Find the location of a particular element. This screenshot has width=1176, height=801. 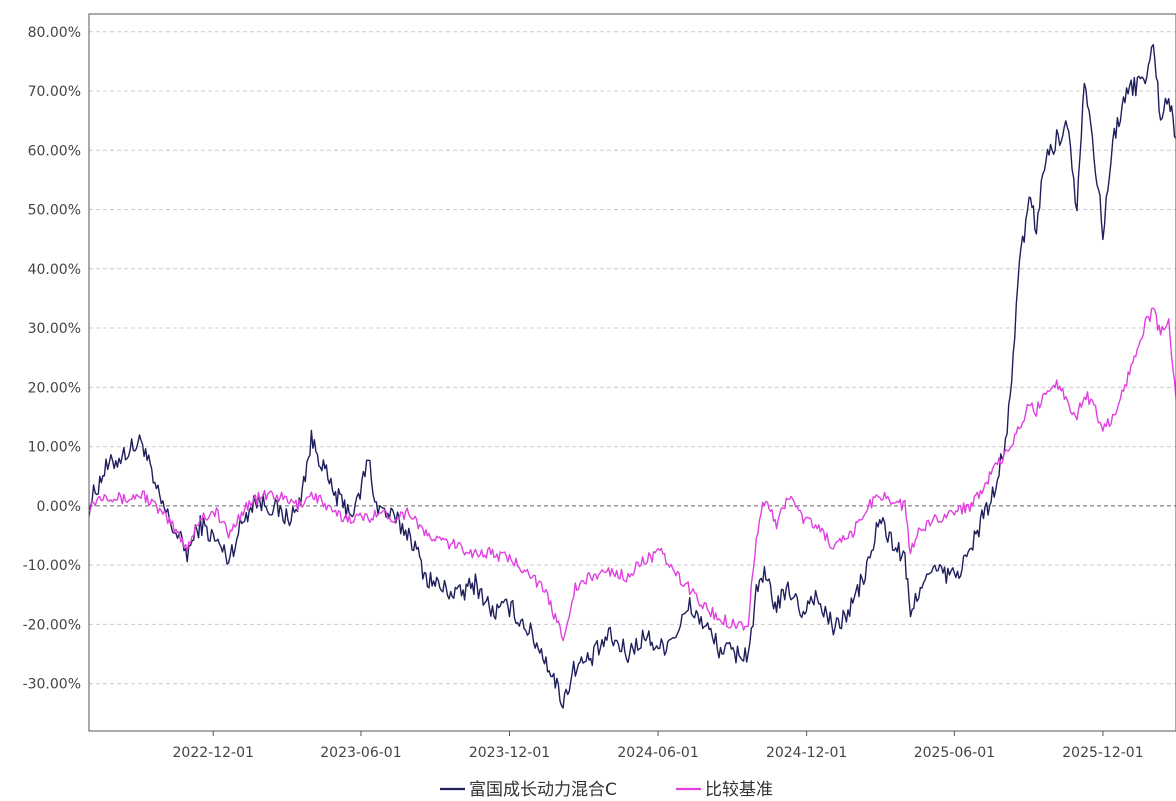

legend-item-1: 富国成长动力混合C is located at coordinates (528, 790).